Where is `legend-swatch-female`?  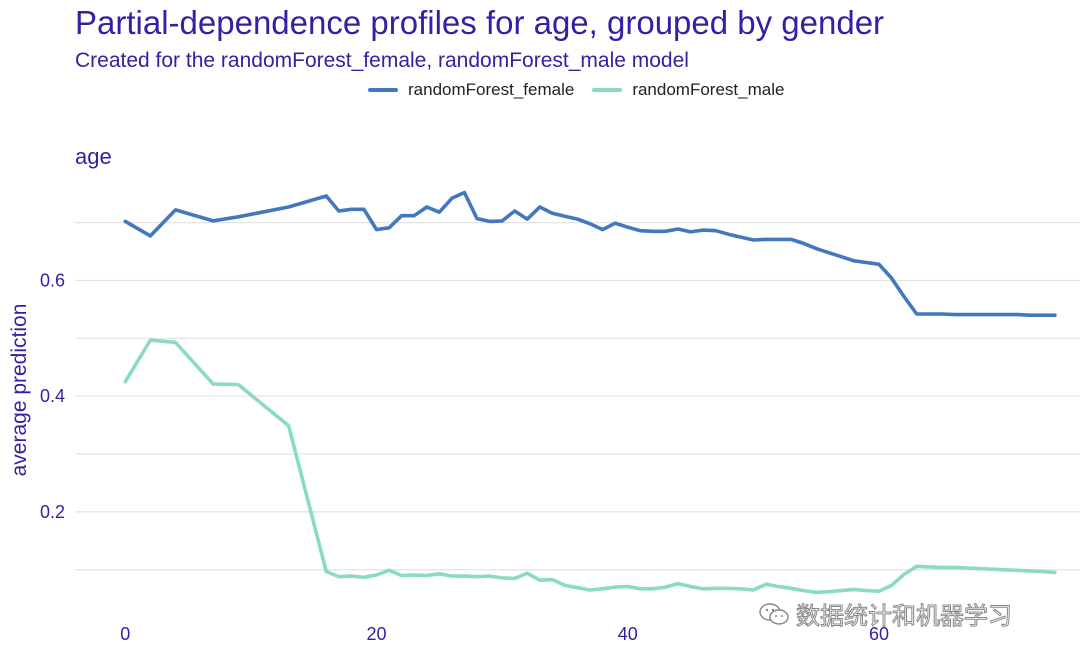
legend-swatch-female is located at coordinates (383, 90).